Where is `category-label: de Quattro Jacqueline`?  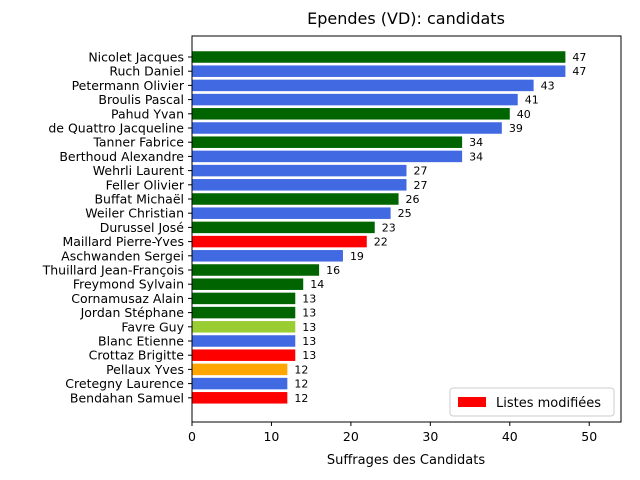
category-label: de Quattro Jacqueline is located at coordinates (116, 128).